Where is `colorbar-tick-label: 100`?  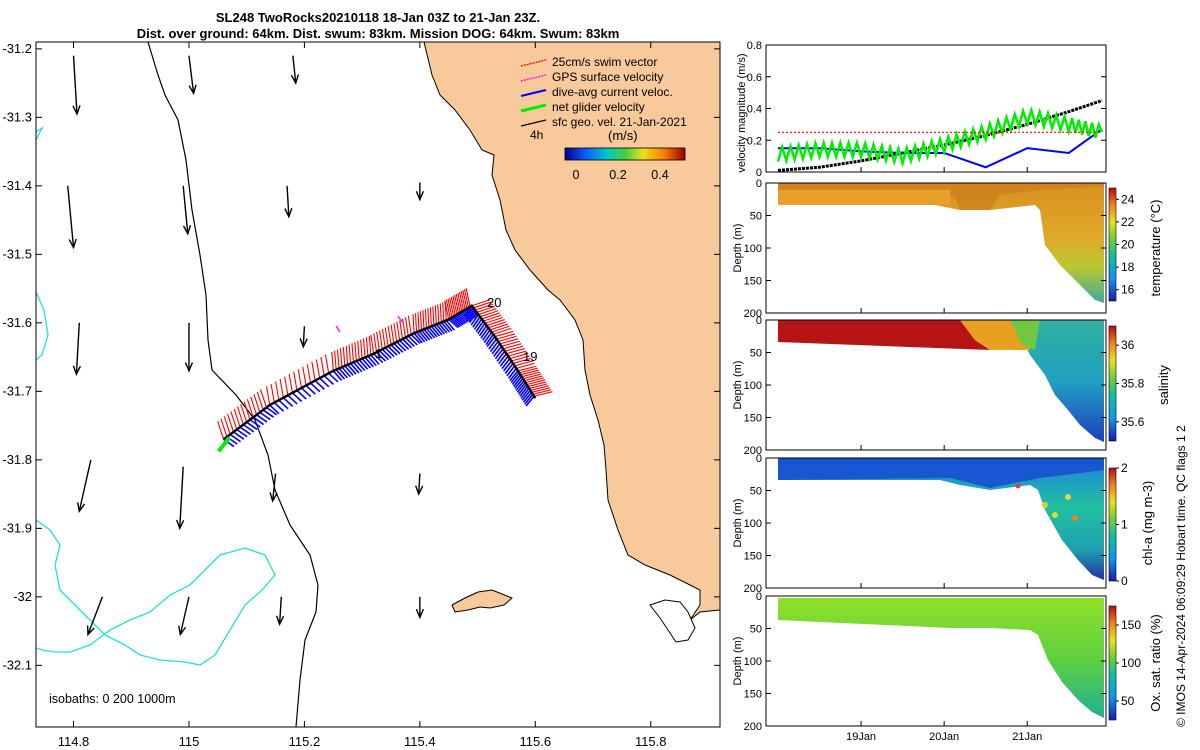 colorbar-tick-label: 100 is located at coordinates (1131, 663).